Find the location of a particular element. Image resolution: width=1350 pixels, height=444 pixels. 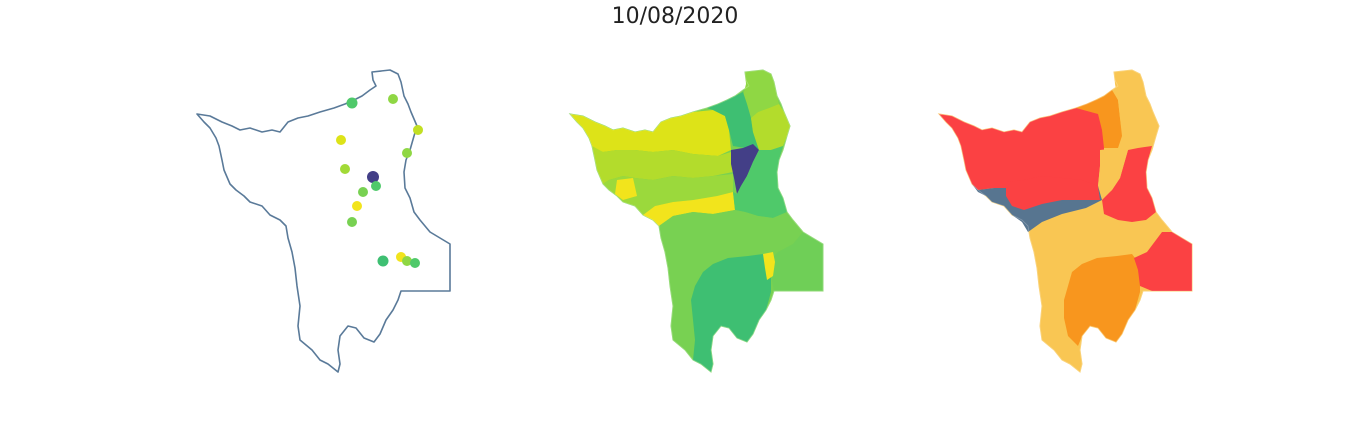

region-outline is located at coordinates (323, 221).